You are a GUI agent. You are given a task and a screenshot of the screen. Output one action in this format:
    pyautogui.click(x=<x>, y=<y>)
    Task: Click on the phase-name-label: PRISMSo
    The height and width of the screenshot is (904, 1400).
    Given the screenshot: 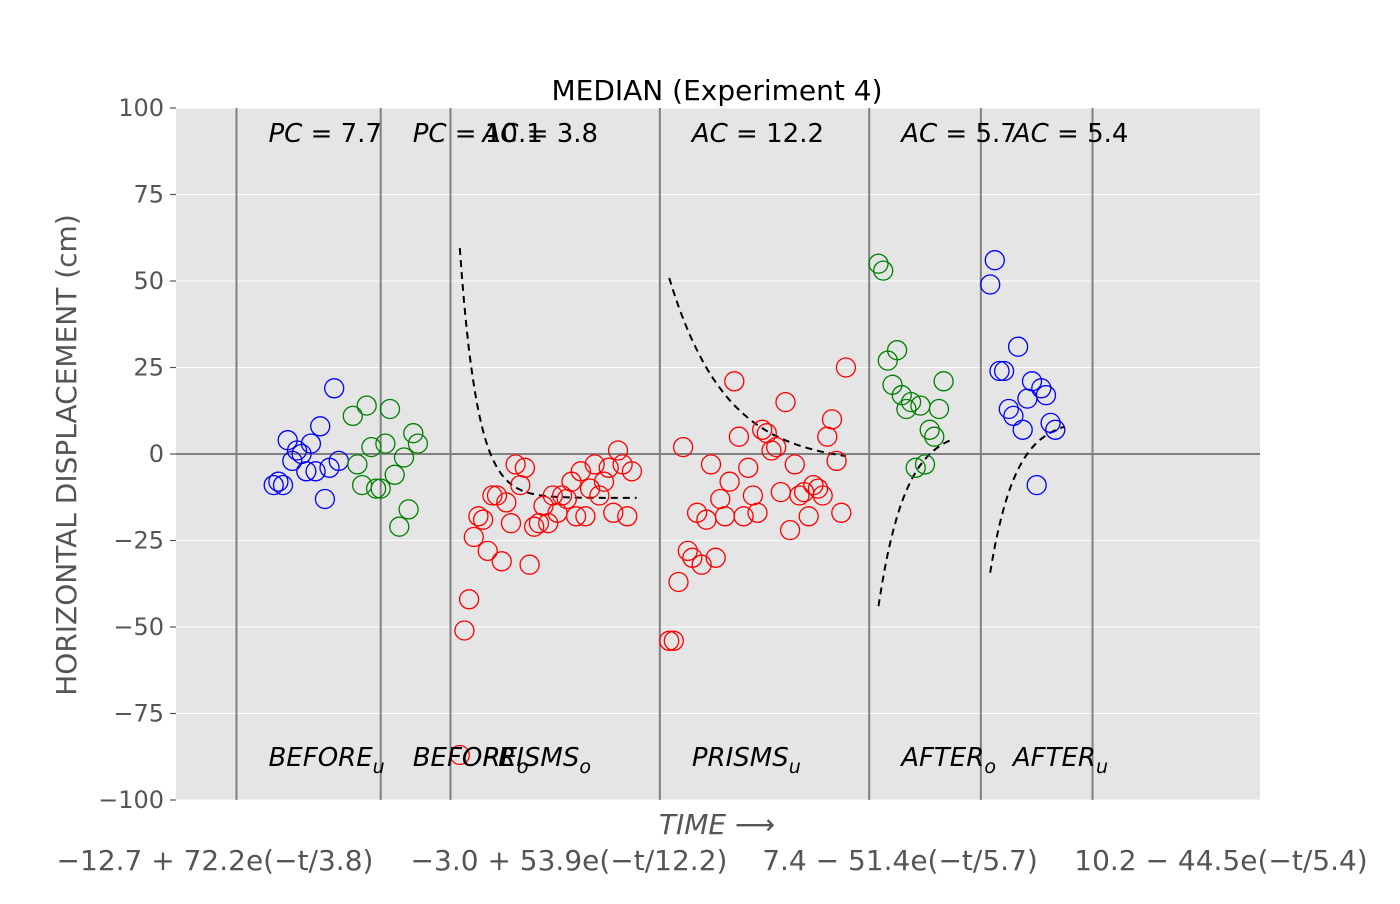 What is the action you would take?
    pyautogui.click(x=536, y=760)
    